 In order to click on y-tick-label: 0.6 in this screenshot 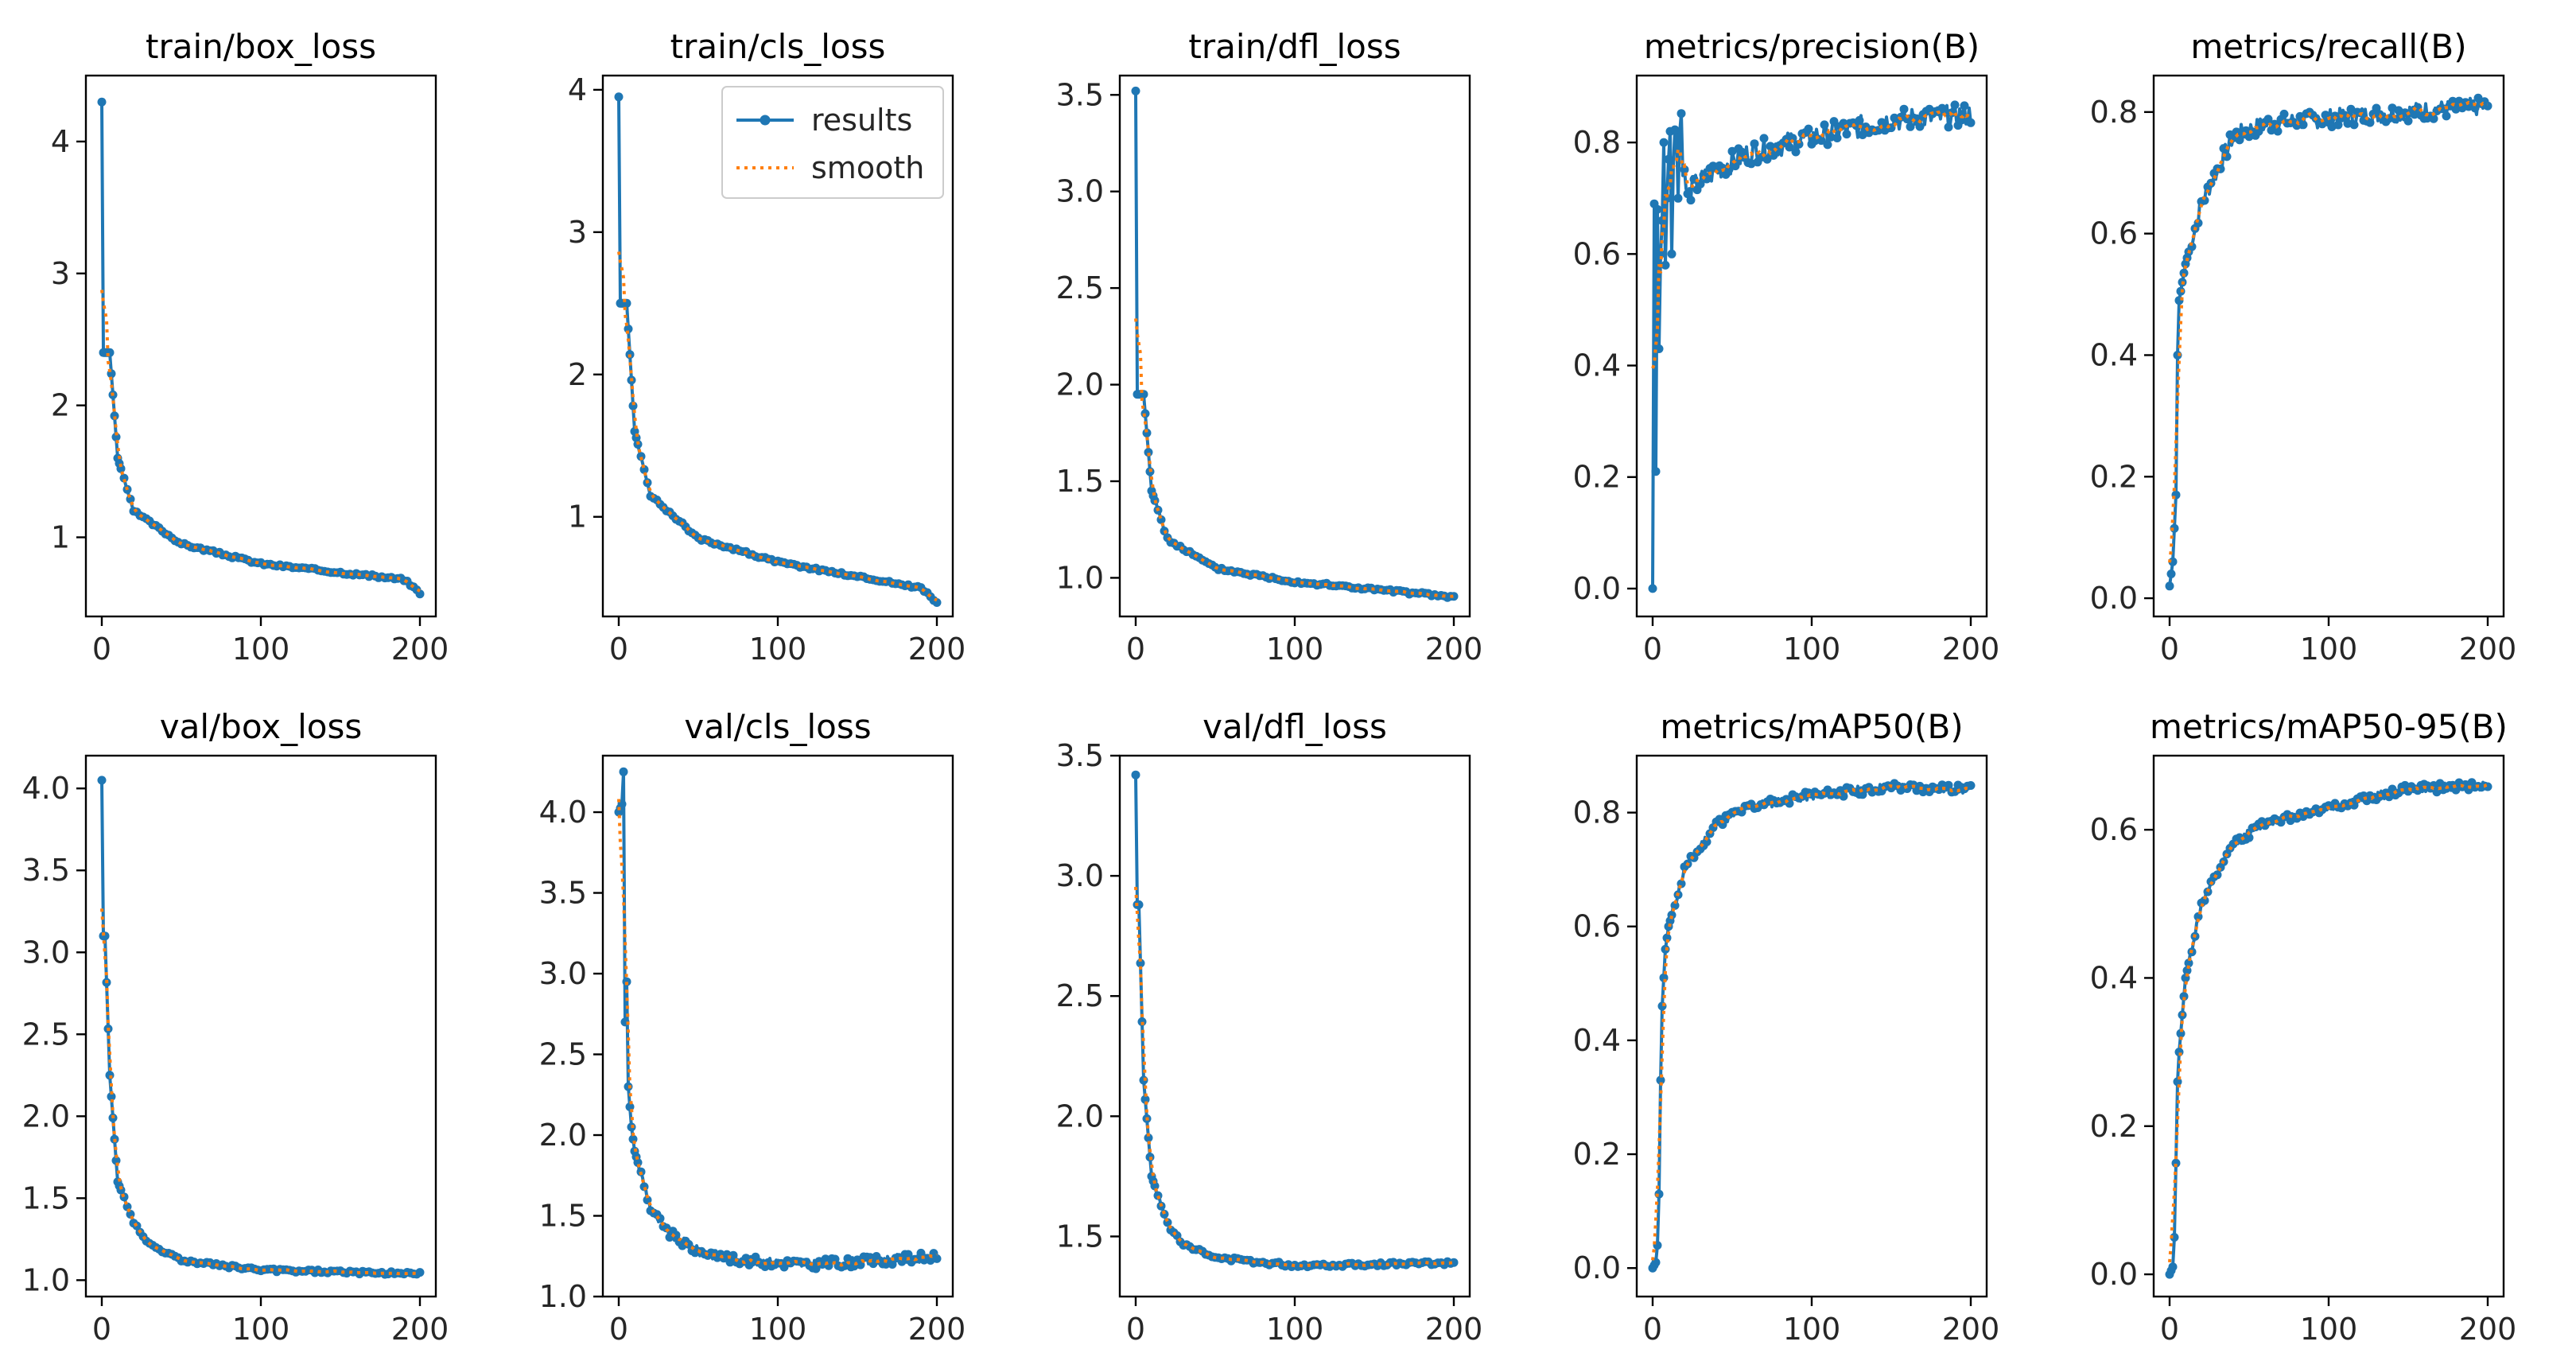, I will do `click(2114, 233)`.